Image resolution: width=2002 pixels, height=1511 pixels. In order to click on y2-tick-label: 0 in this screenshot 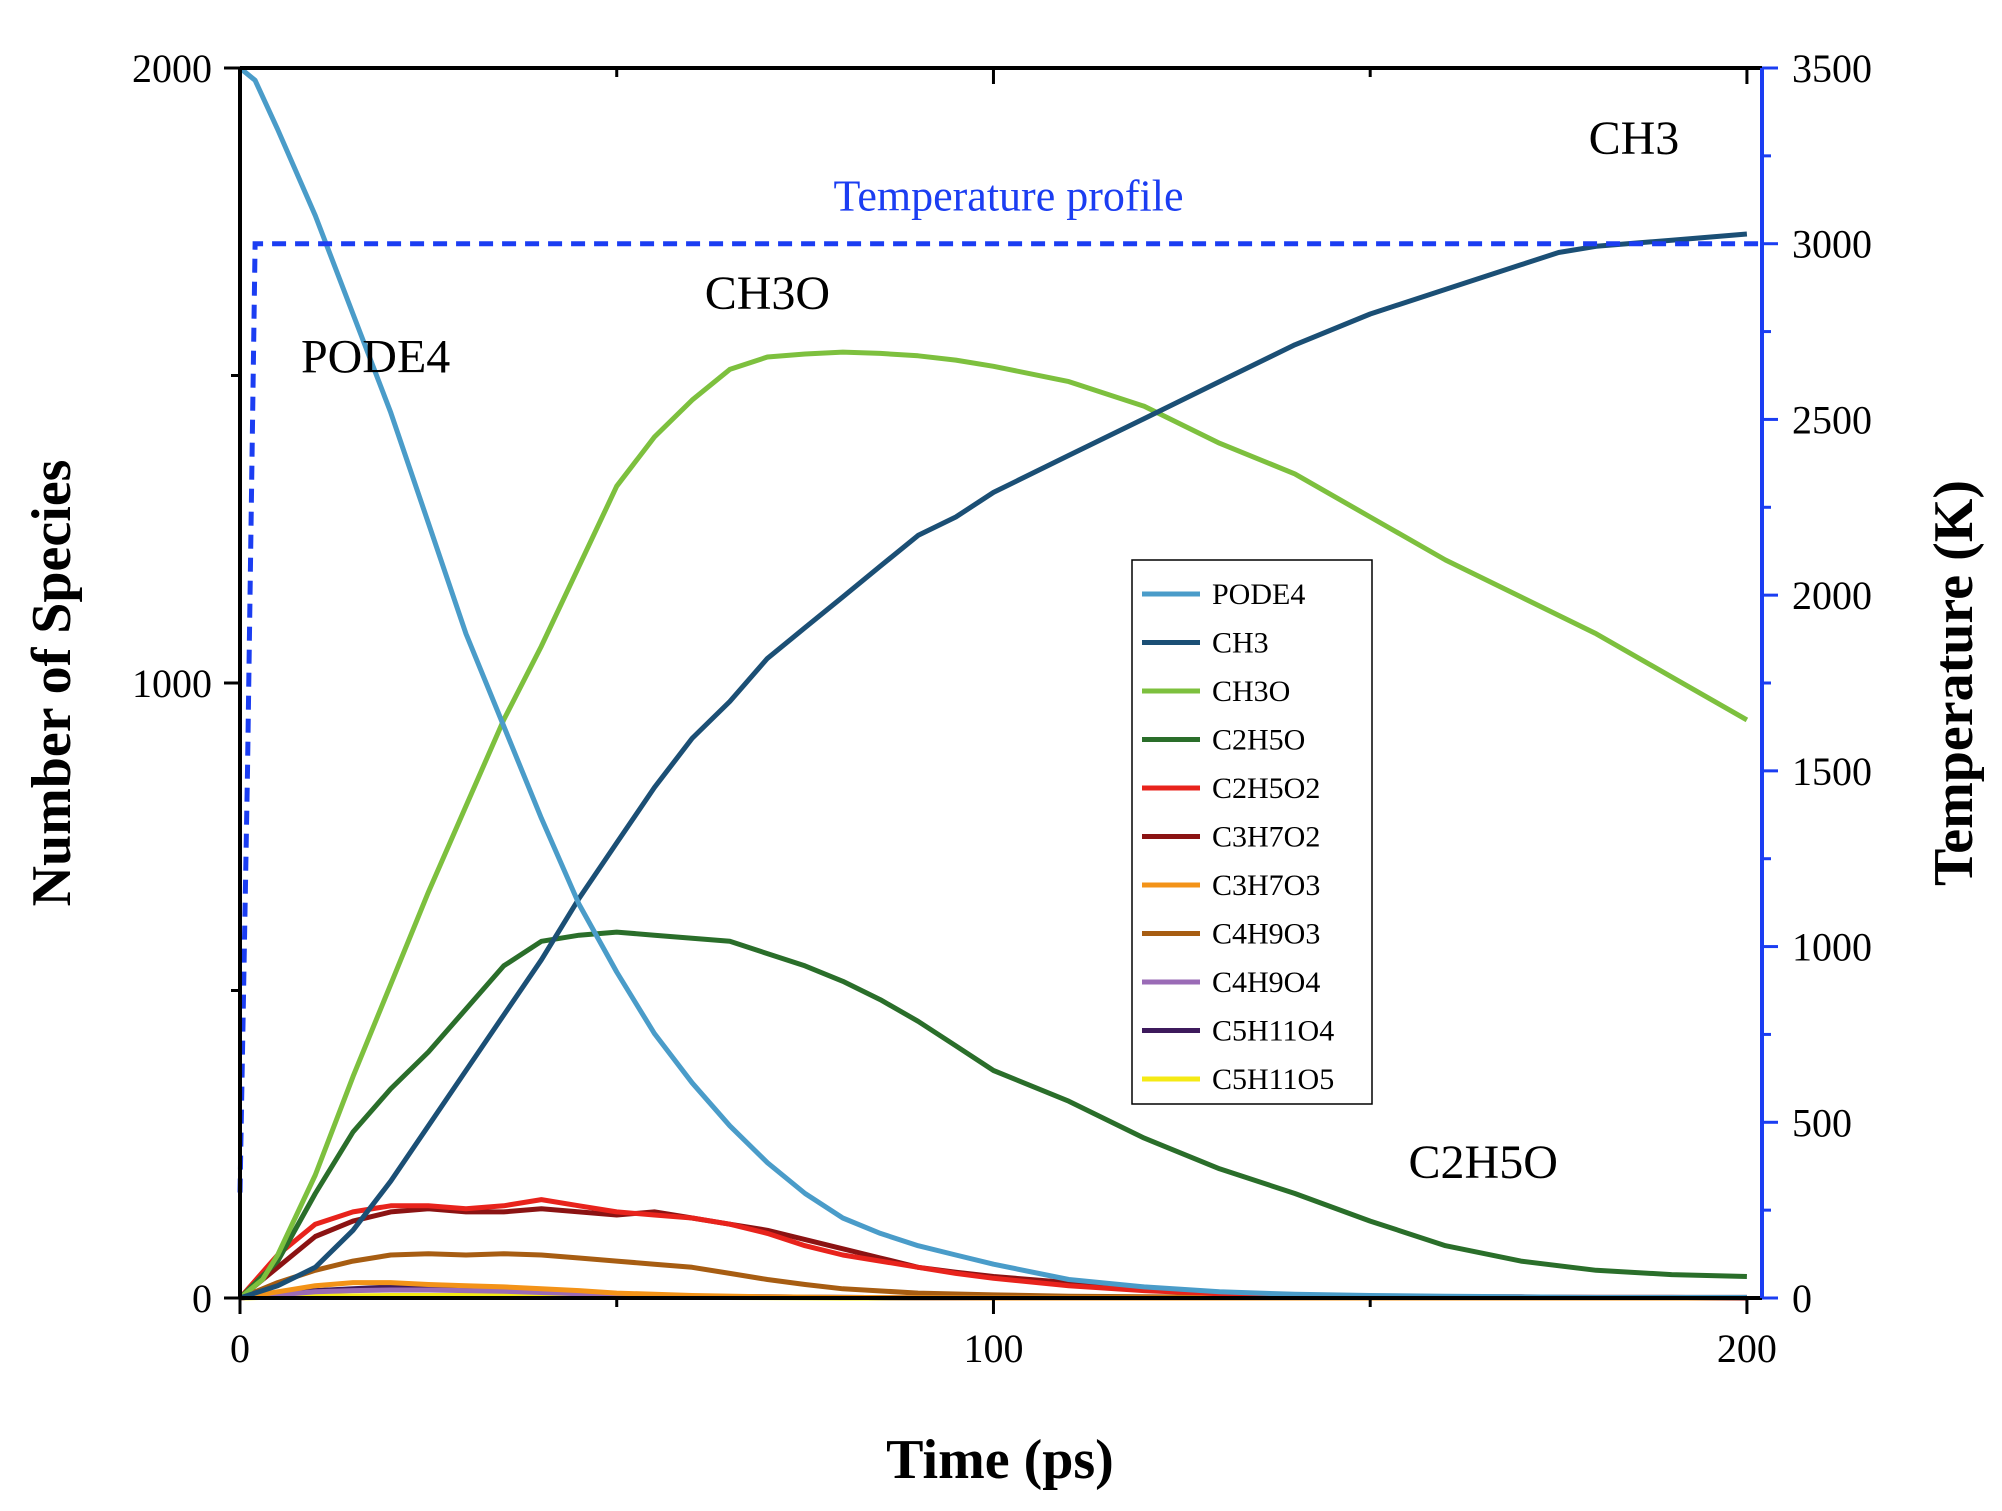, I will do `click(1802, 1298)`.